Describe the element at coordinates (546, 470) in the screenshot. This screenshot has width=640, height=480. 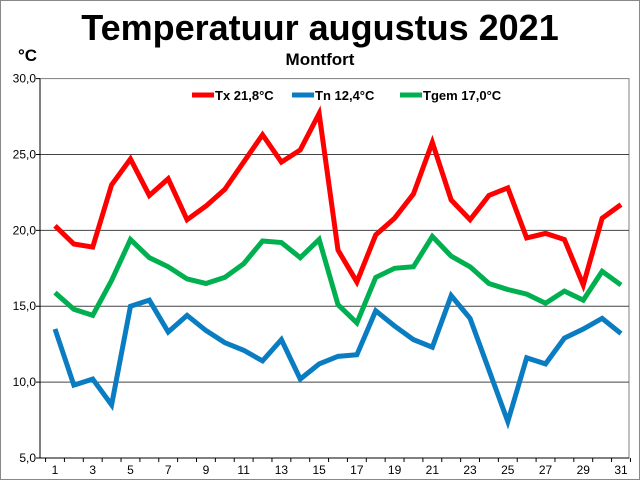
I see `x-tick-label: 27` at that location.